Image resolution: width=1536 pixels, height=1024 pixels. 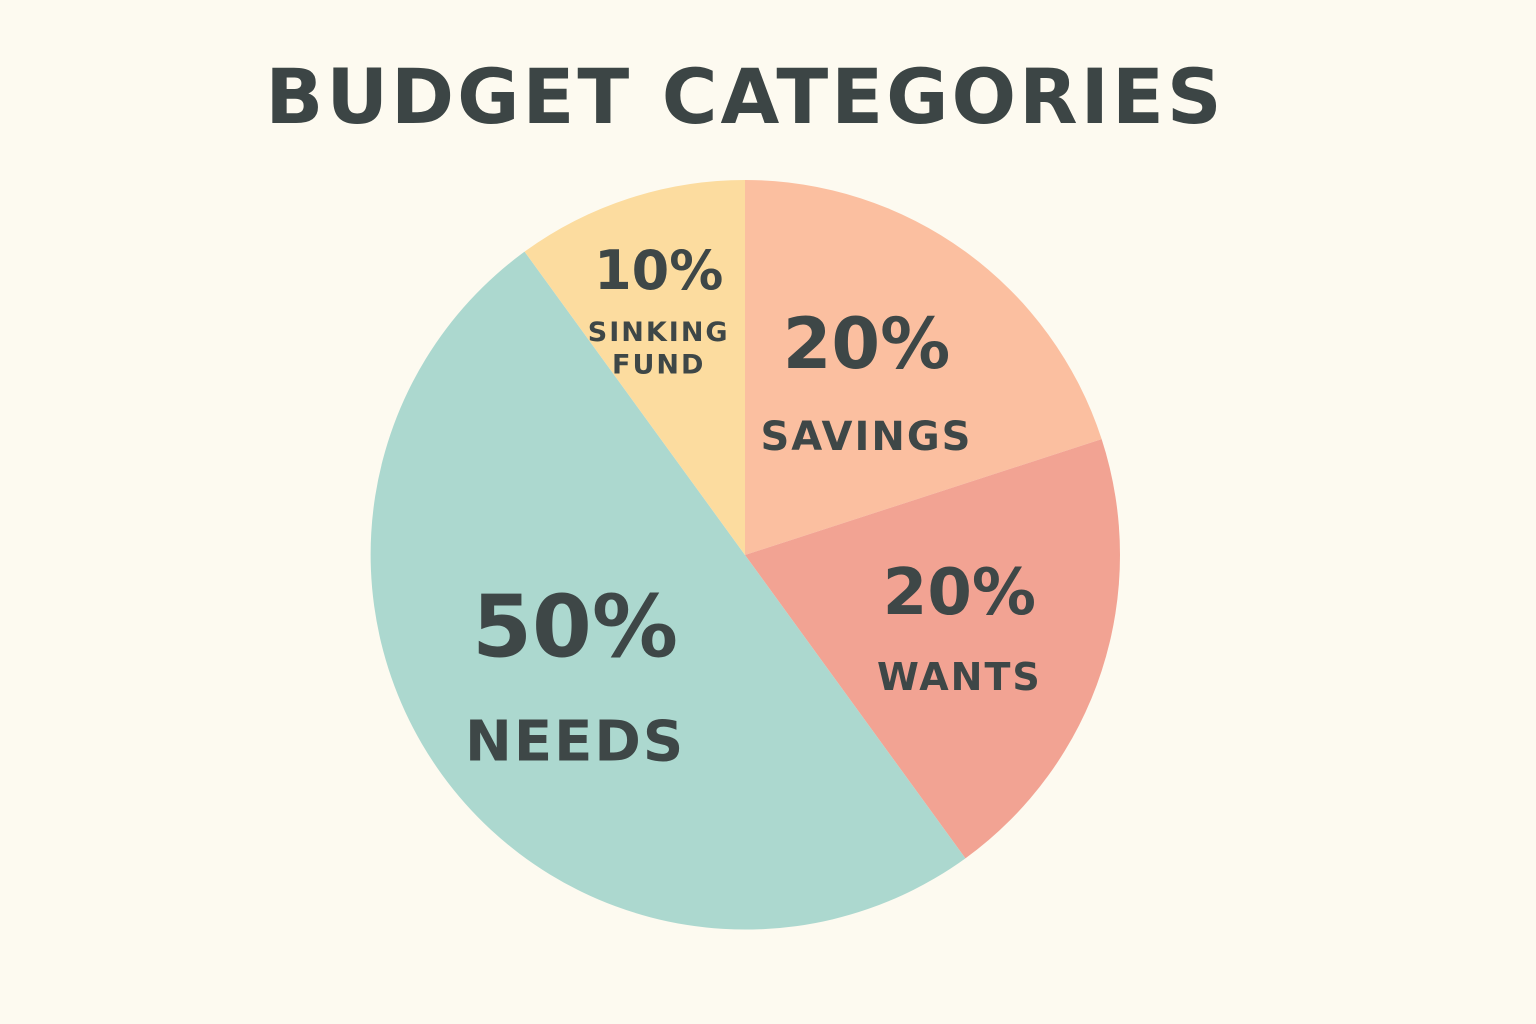 What do you see at coordinates (658, 270) in the screenshot?
I see `slice-percent-label-sinking-fund: 10%` at bounding box center [658, 270].